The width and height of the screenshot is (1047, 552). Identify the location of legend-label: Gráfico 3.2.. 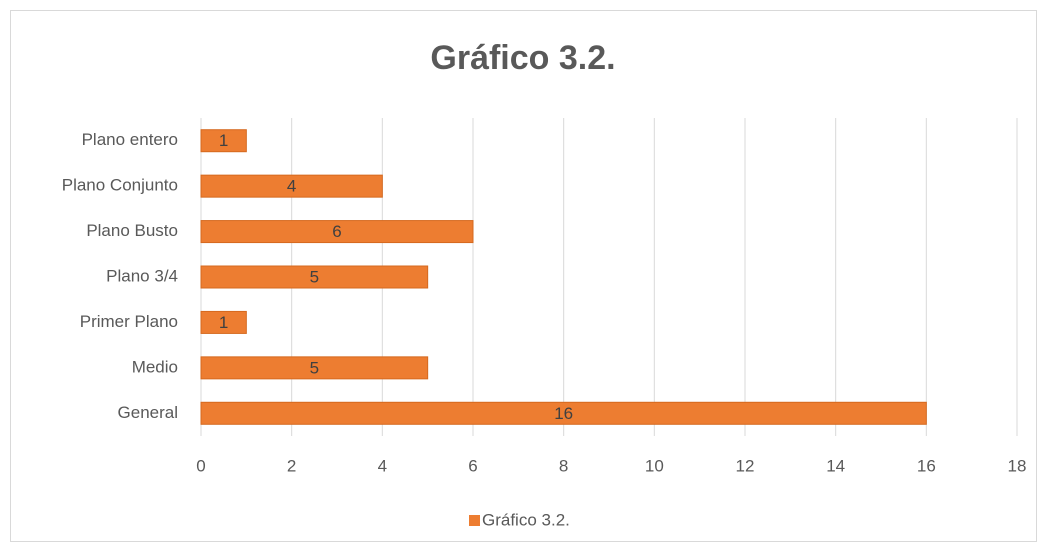
(526, 519).